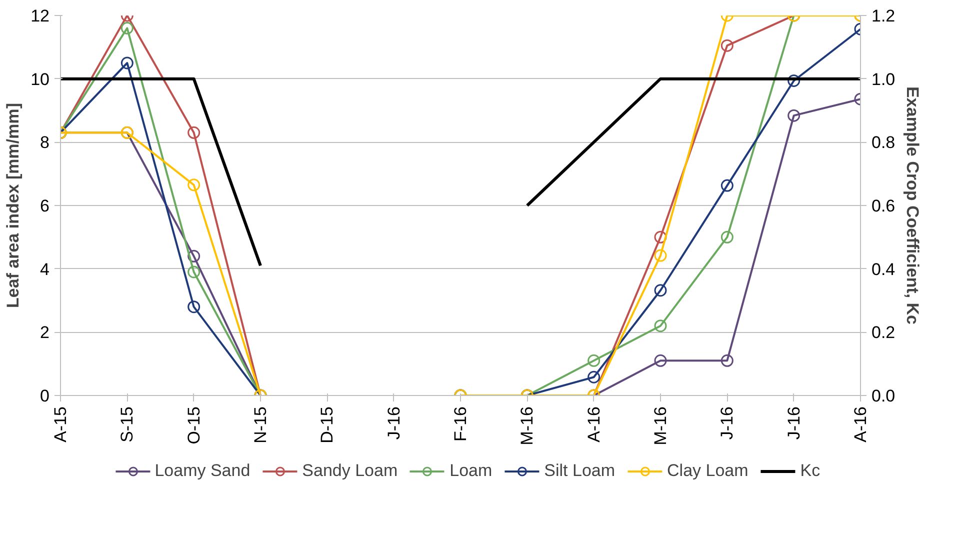  Describe the element at coordinates (884, 332) in the screenshot. I see `y2-tick-label: 0.2` at that location.